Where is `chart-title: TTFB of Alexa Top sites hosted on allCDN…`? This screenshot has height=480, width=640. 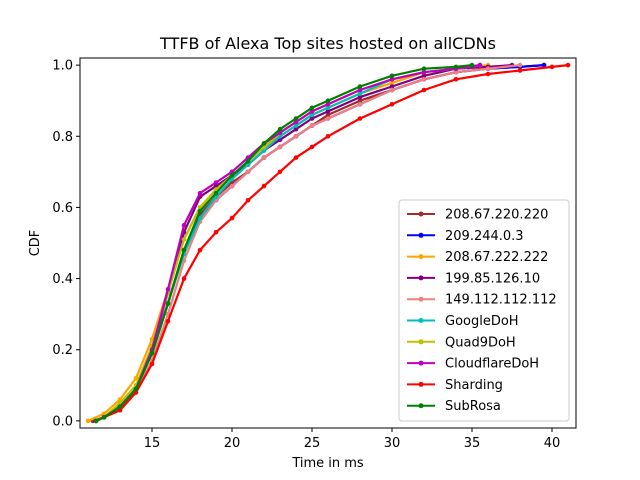
chart-title: TTFB of Alexa Top sites hosted on allCDN… is located at coordinates (327, 43).